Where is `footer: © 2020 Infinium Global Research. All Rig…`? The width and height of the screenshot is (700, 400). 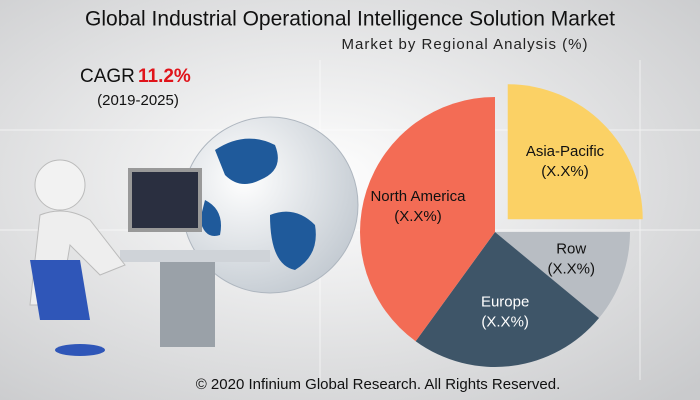
footer: © 2020 Infinium Global Research. All Rig… is located at coordinates (378, 384).